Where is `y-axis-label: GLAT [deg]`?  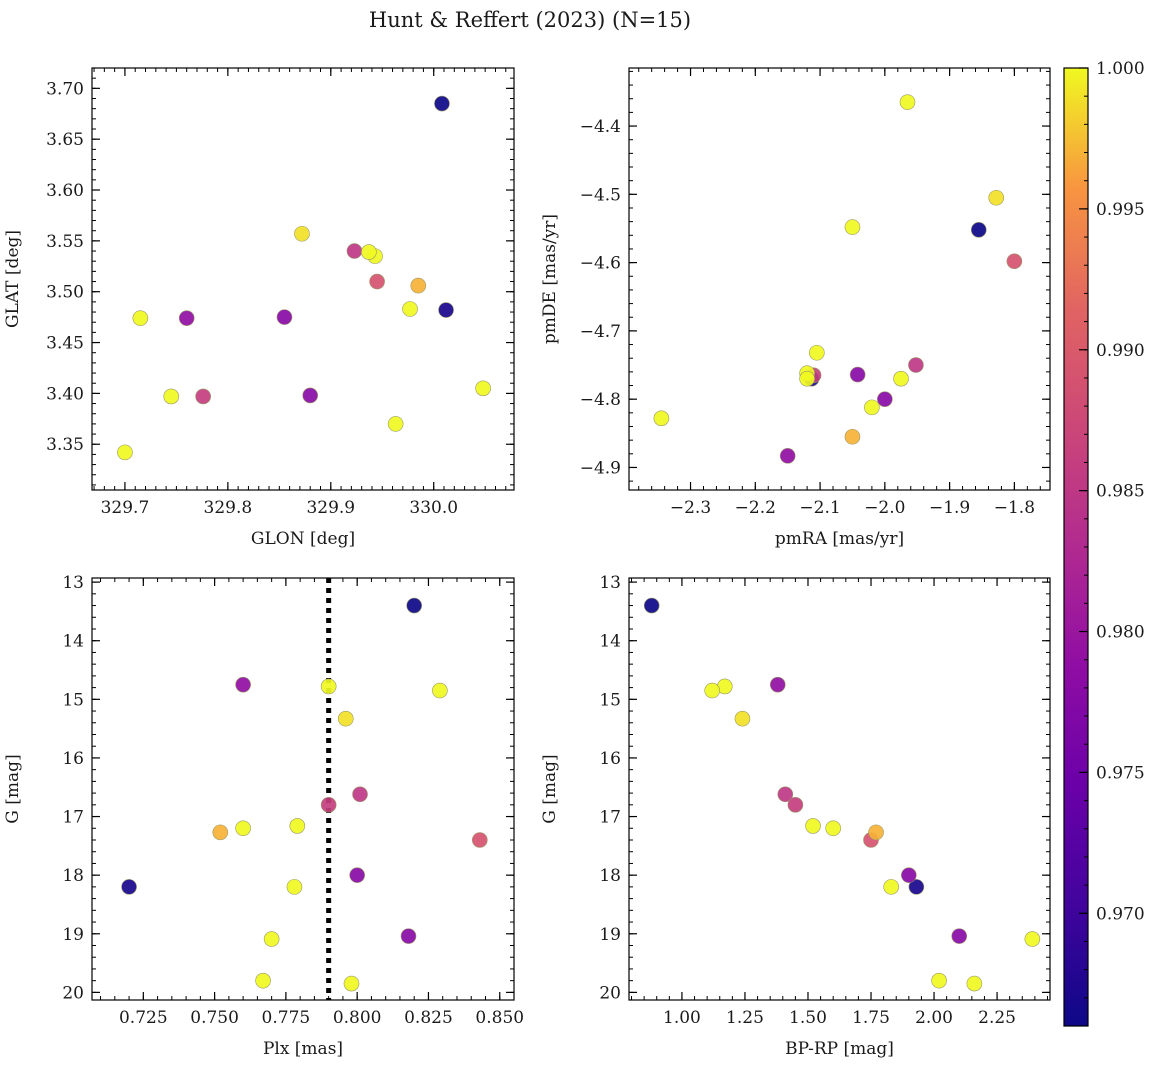 y-axis-label: GLAT [deg] is located at coordinates (13, 279).